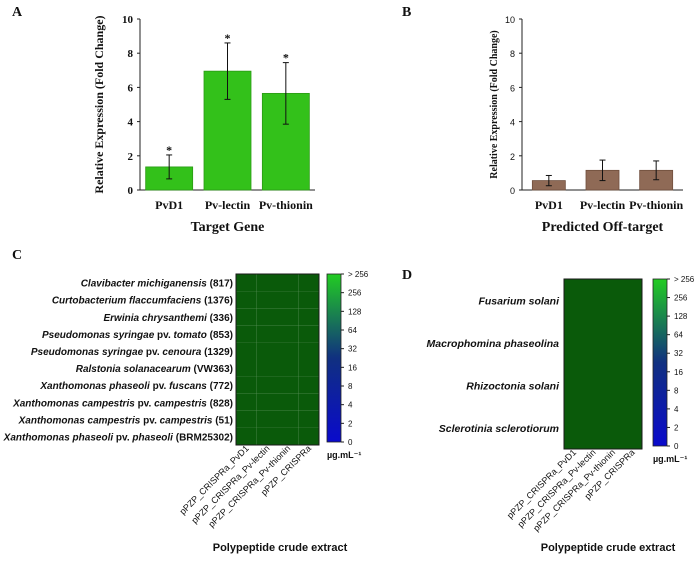 The height and width of the screenshot is (561, 696). I want to click on row-label-part: (51), so click(222, 420).